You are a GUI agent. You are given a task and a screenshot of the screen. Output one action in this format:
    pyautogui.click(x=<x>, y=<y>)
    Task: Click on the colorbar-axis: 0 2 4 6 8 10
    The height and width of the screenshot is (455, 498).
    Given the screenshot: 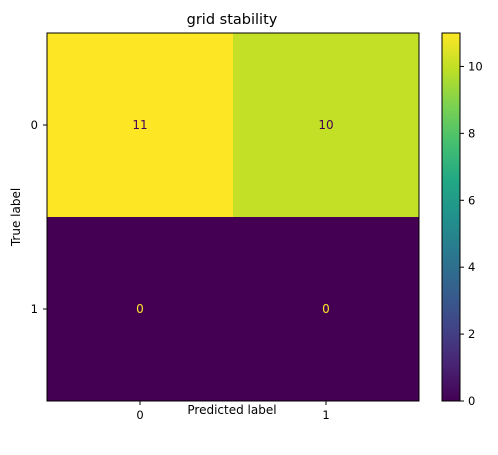 What is the action you would take?
    pyautogui.click(x=471, y=233)
    